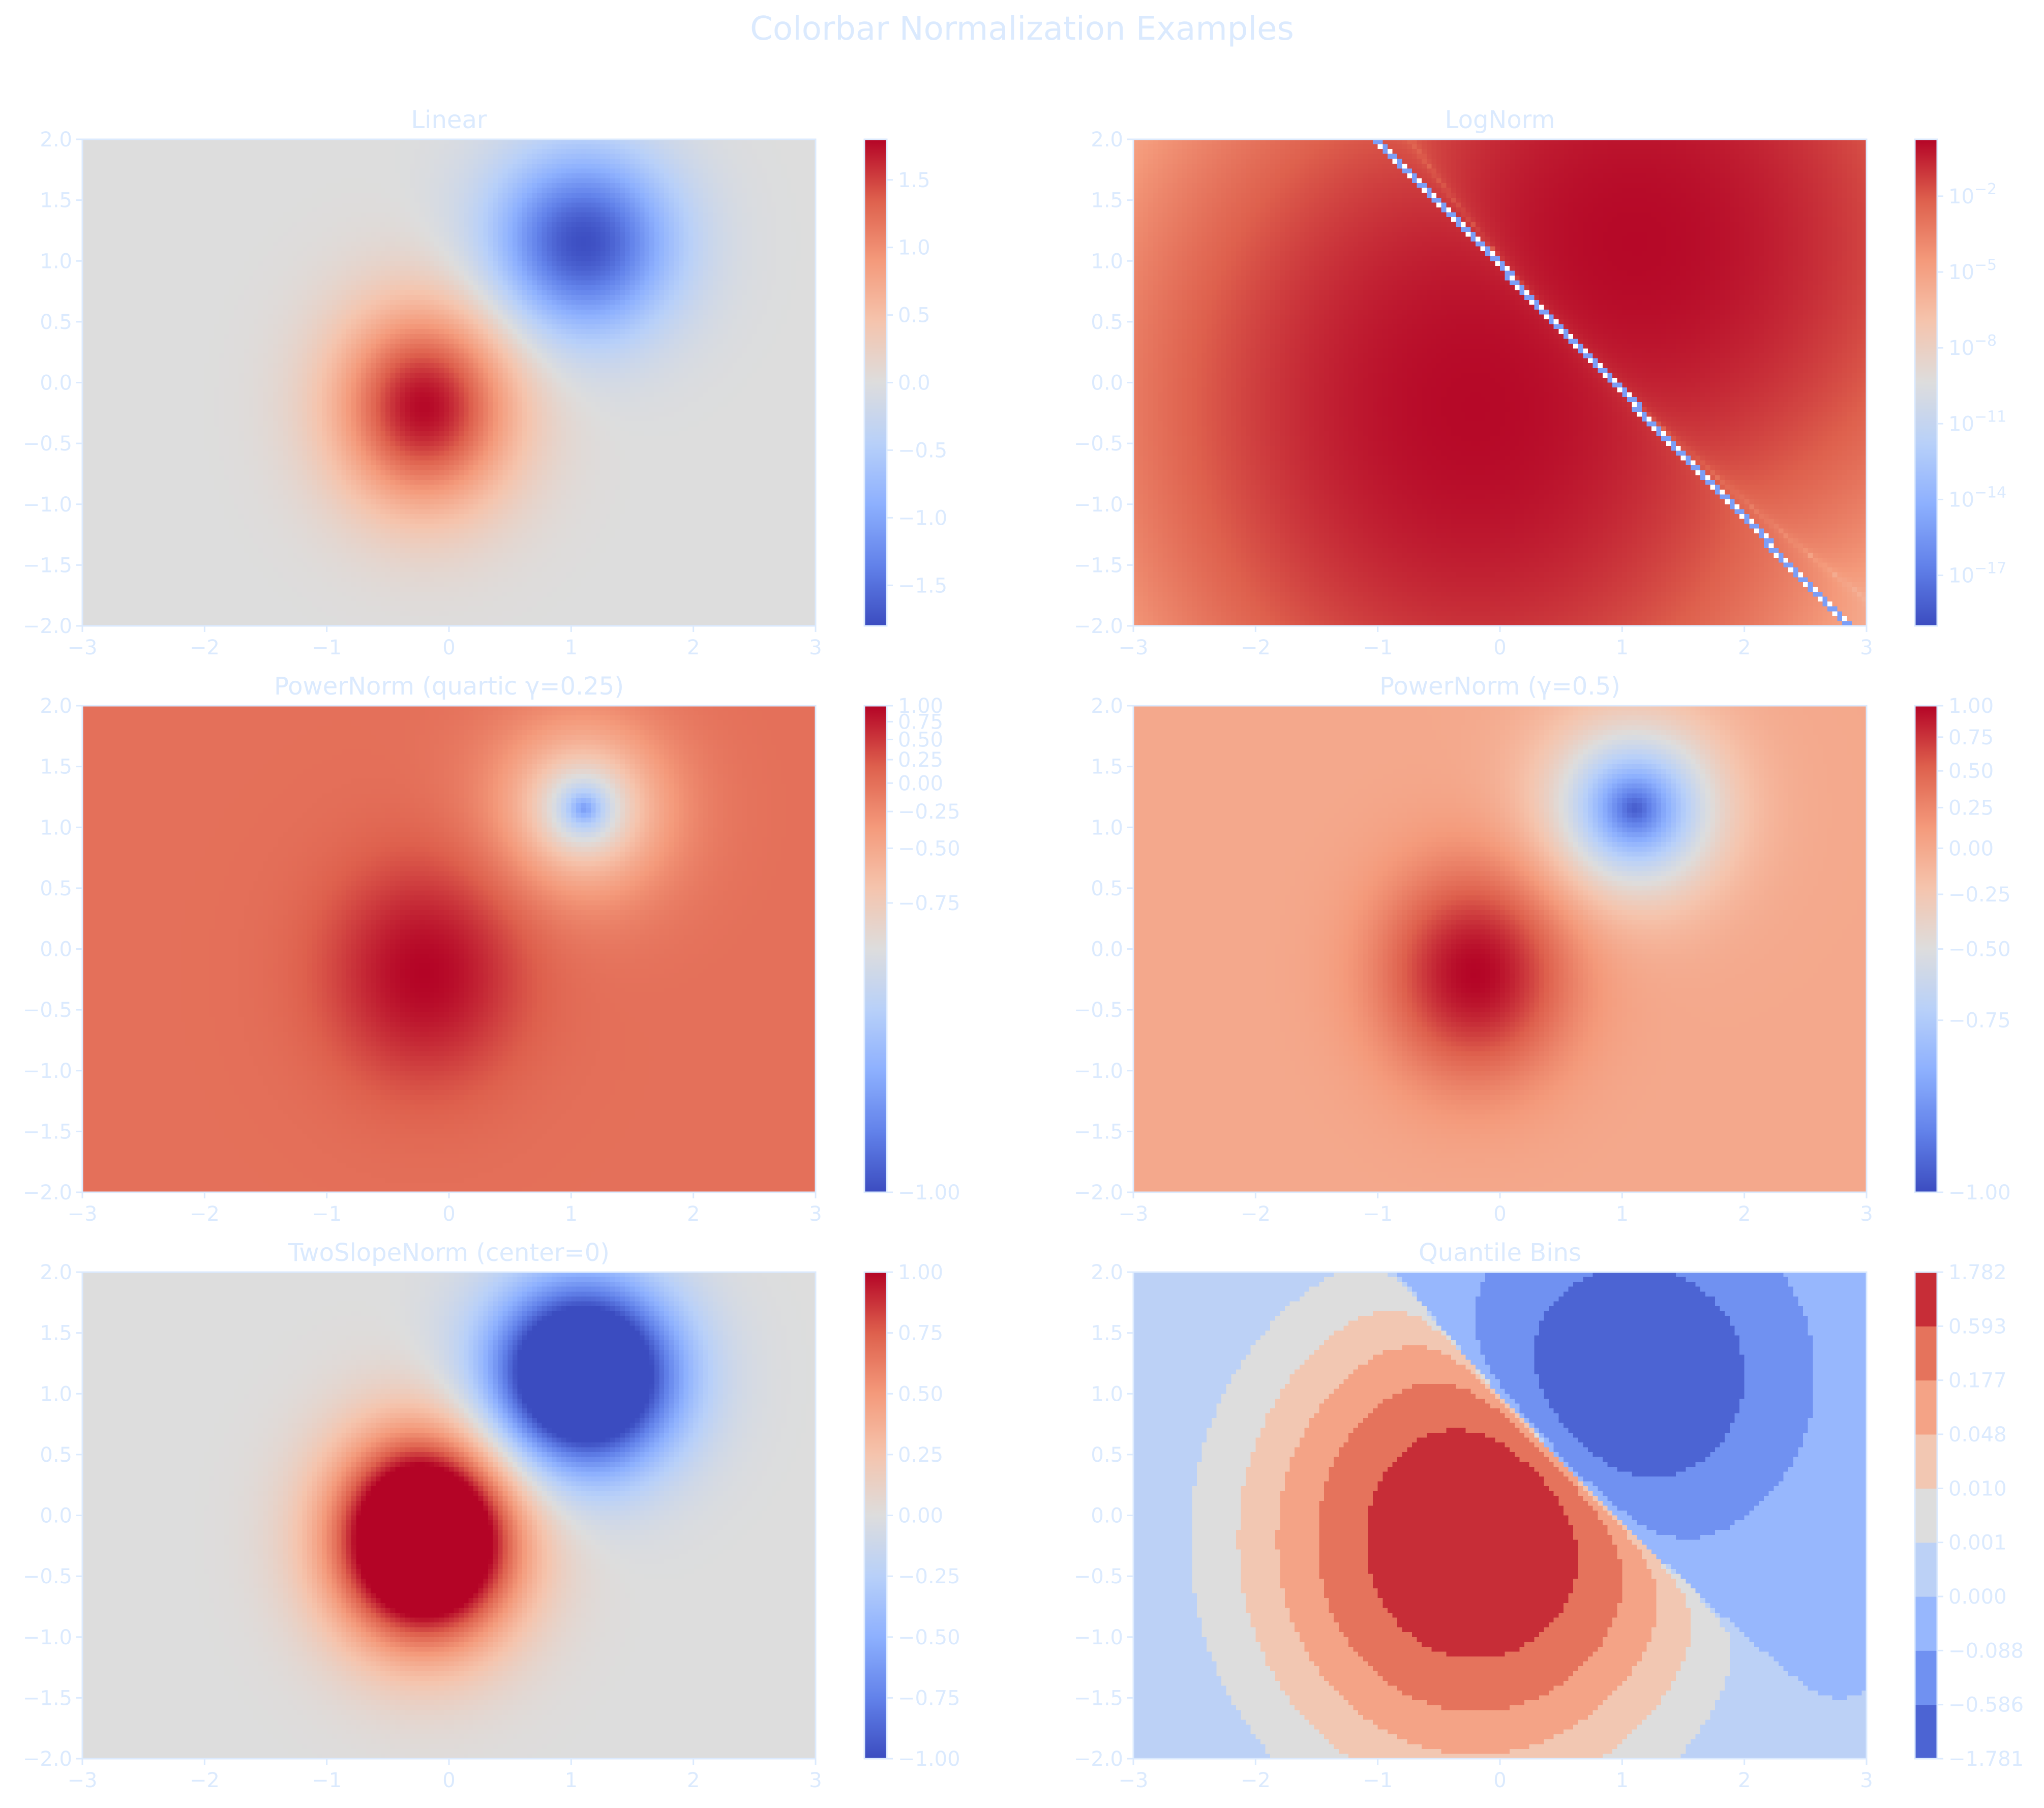  I want to click on colorbar-tick-label: −0.088, so click(1986, 1651).